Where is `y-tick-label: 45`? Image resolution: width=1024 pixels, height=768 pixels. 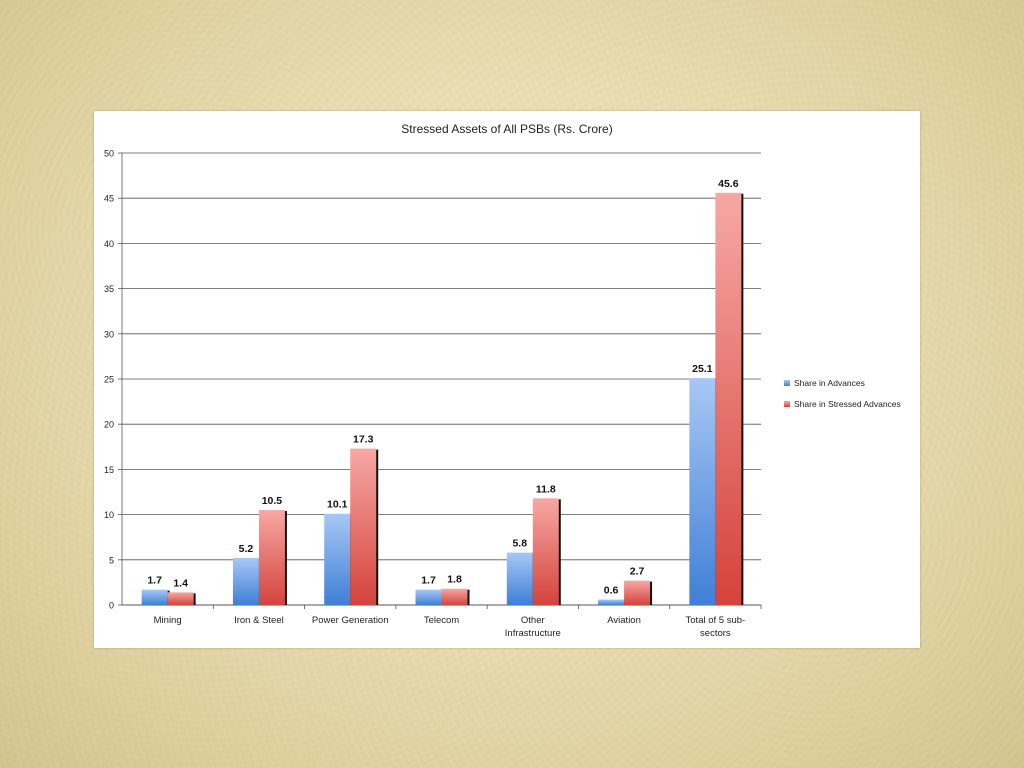 y-tick-label: 45 is located at coordinates (109, 199).